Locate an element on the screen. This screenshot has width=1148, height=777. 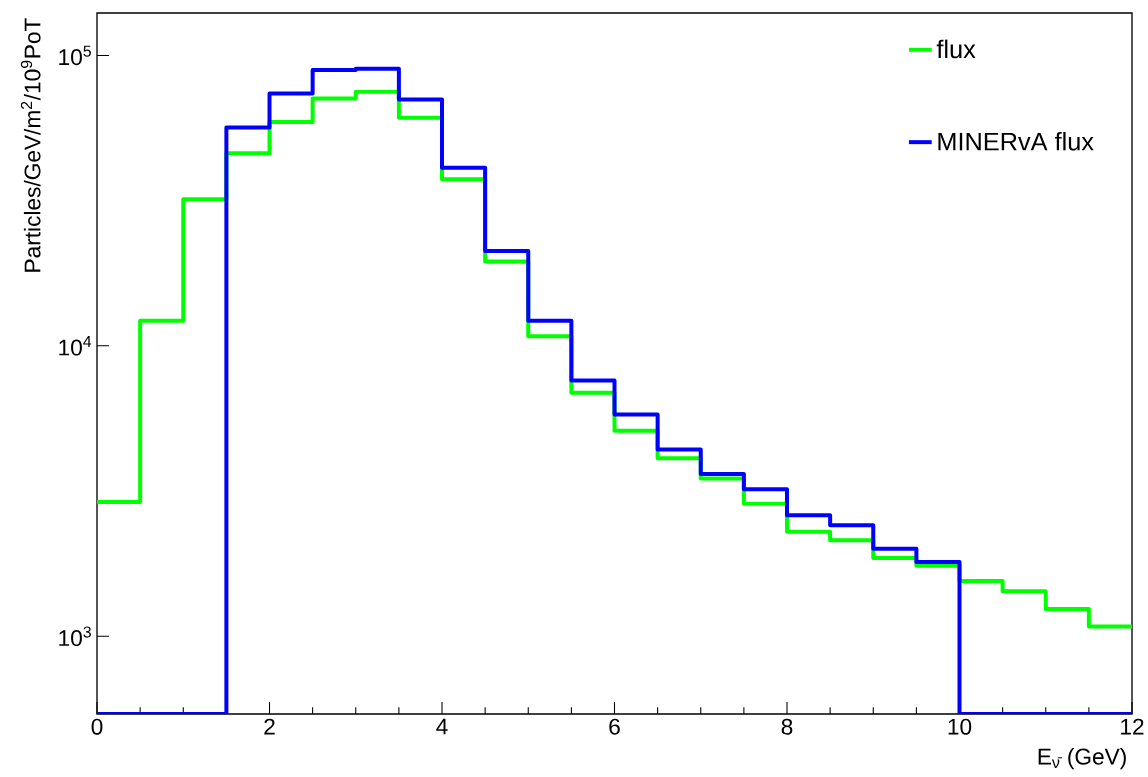
x-tick-label: 2 is located at coordinates (269, 726).